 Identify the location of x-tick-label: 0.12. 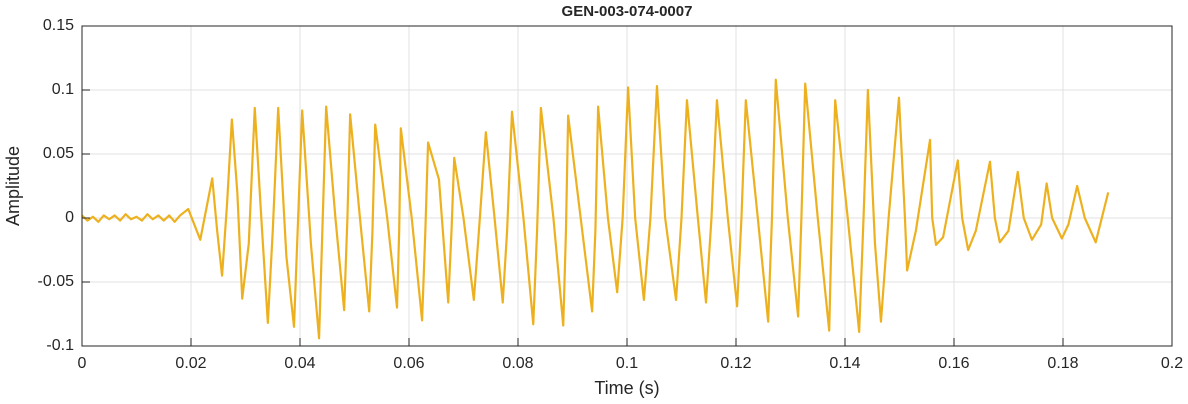
(735, 363).